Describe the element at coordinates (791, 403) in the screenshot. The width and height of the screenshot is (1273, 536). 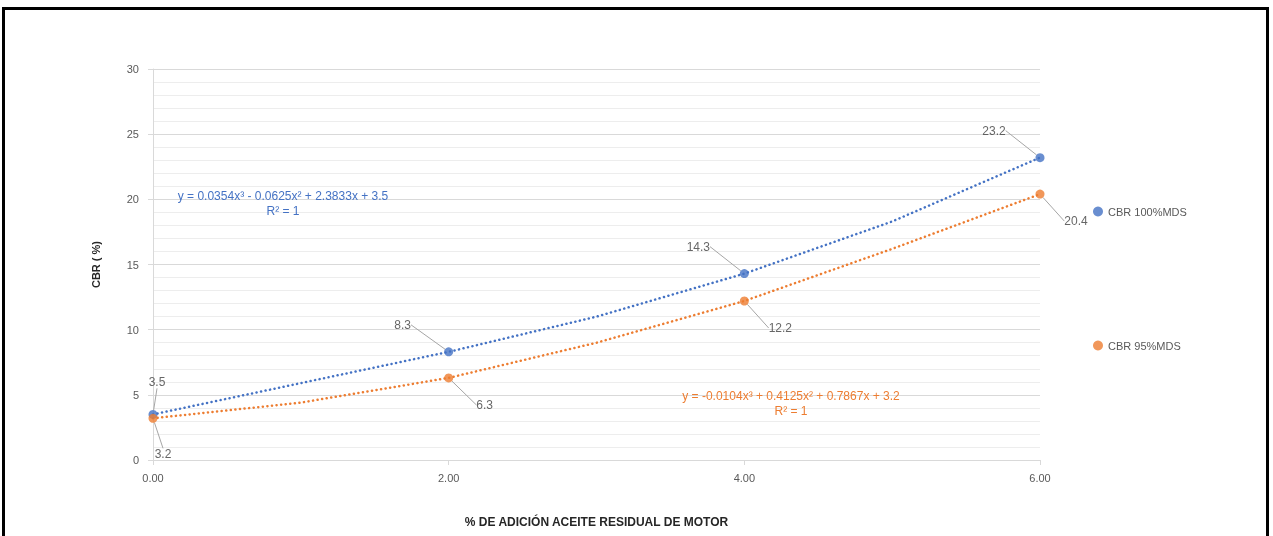
I see `annotation: y = -0.0104x³ + 0.4125x² + 0.7867x + 3.2 R² = 1` at that location.